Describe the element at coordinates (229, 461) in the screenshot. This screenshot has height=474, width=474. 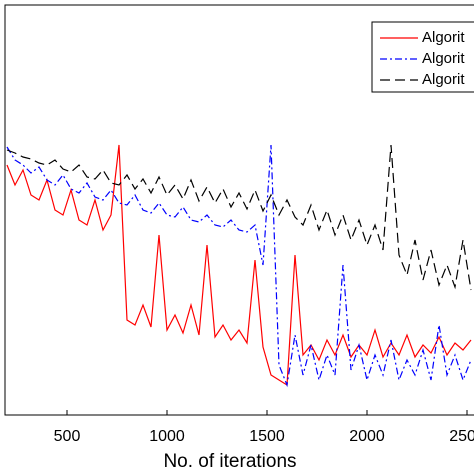
I see `x-axis-label: No. of iterations` at that location.